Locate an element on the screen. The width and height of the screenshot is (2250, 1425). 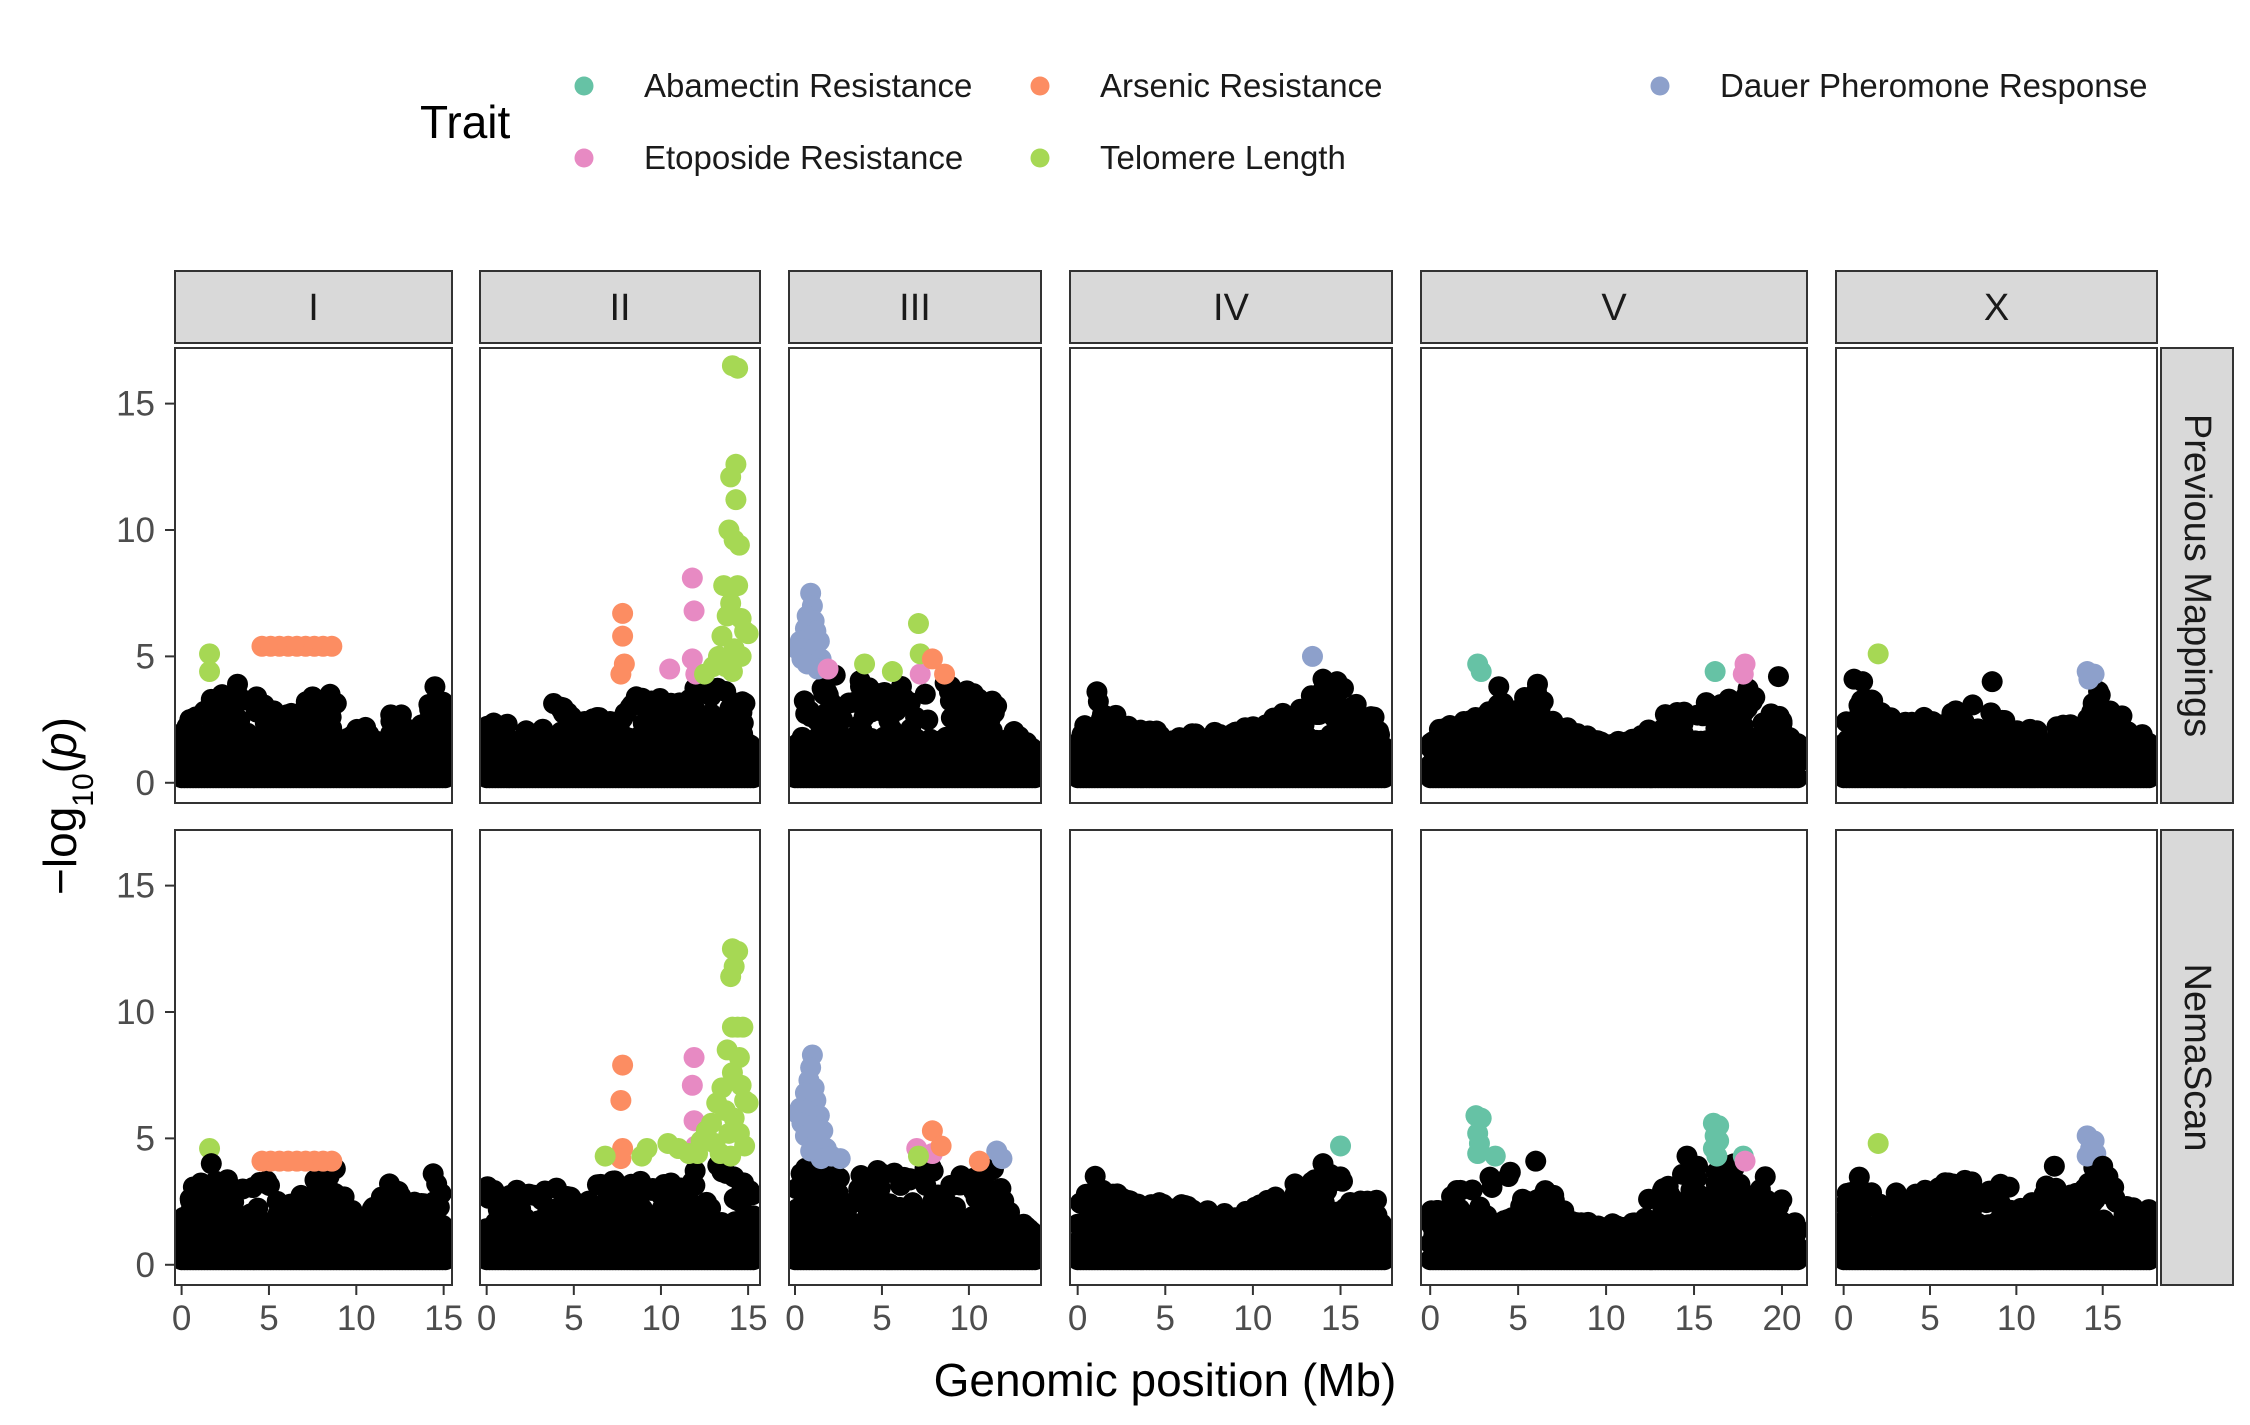
column-strip-label: III is located at coordinates (915, 308).